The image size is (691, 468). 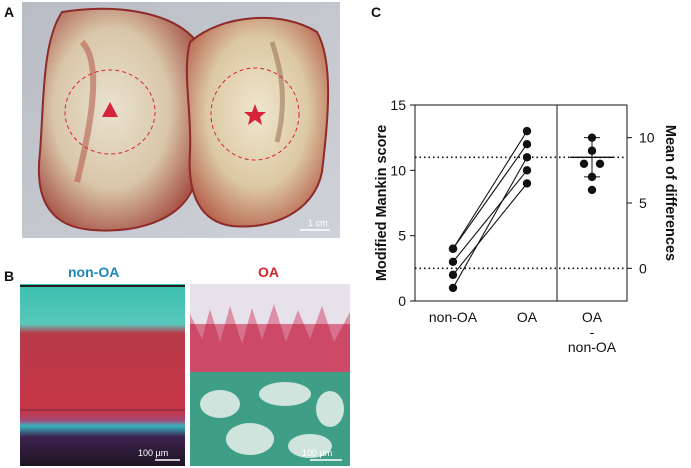 I want to click on left-condyle-tissue, so click(x=119, y=119).